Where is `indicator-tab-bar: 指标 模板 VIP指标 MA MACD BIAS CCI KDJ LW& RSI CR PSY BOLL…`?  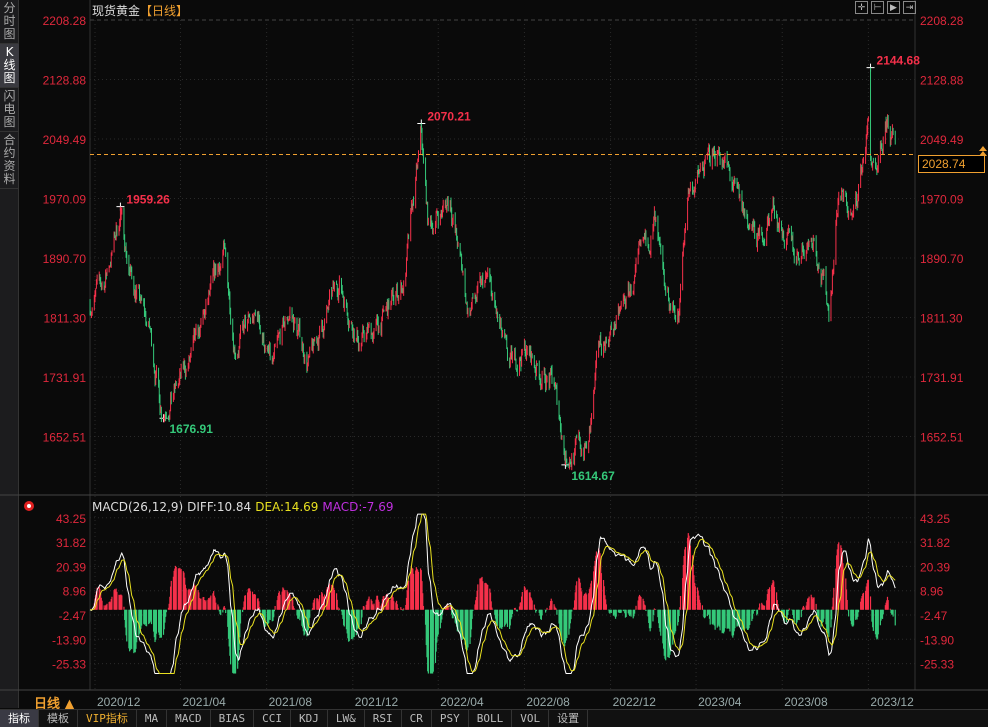
indicator-tab-bar: 指标 模板 VIP指标 MA MACD BIAS CCI KDJ LW& RSI CR PSY BOLL… is located at coordinates (494, 718).